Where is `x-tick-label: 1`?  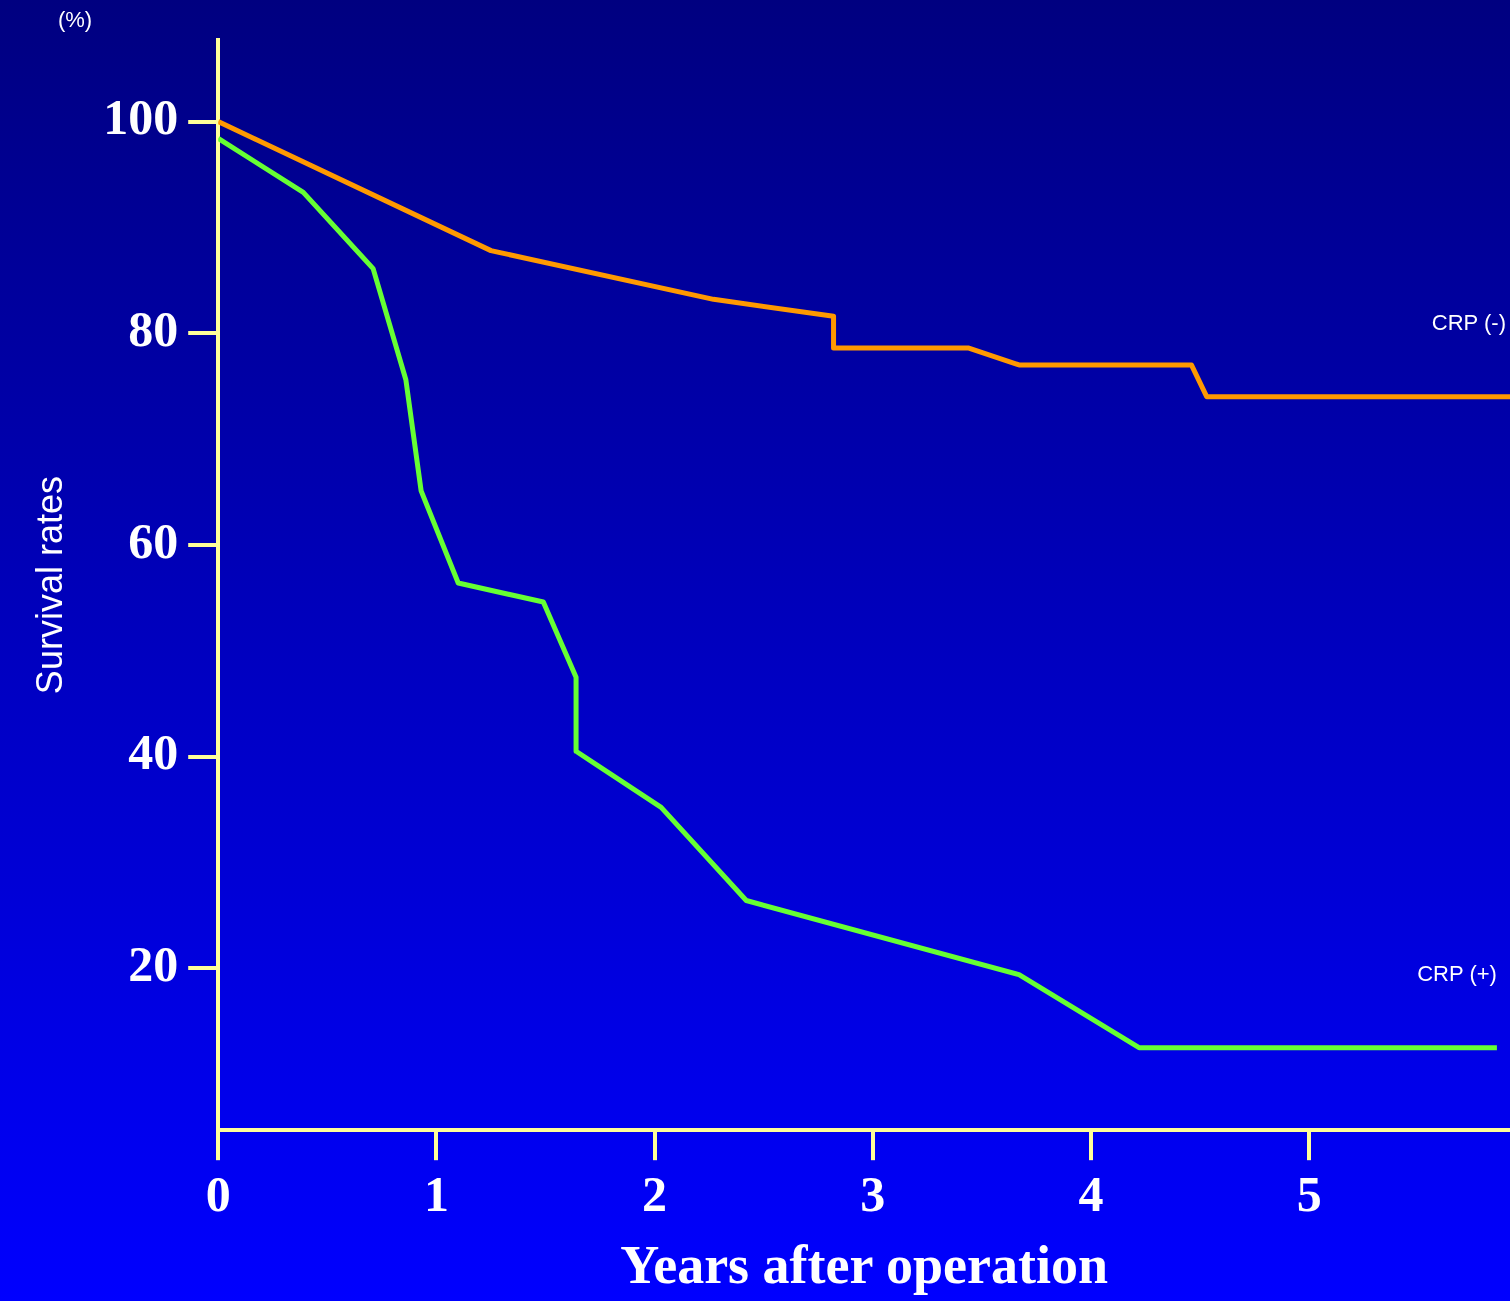
x-tick-label: 1 is located at coordinates (436, 1194).